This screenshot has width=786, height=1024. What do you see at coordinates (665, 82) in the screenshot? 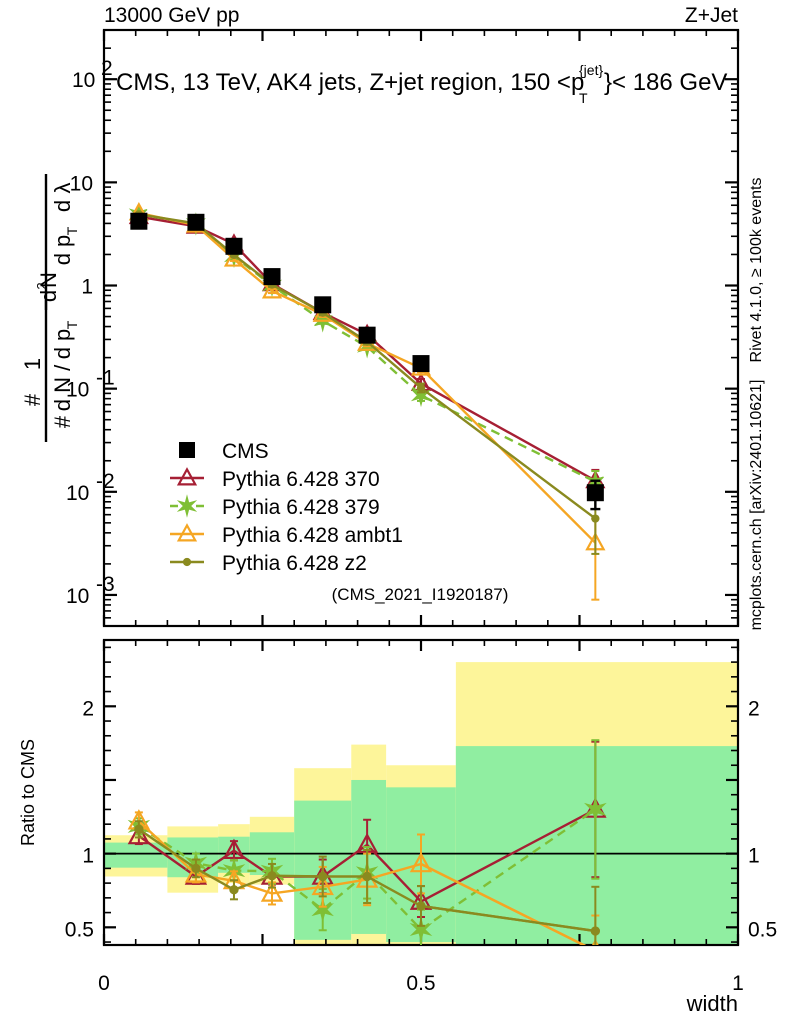
I see `plot-title-tail: }< 186 GeV` at bounding box center [665, 82].